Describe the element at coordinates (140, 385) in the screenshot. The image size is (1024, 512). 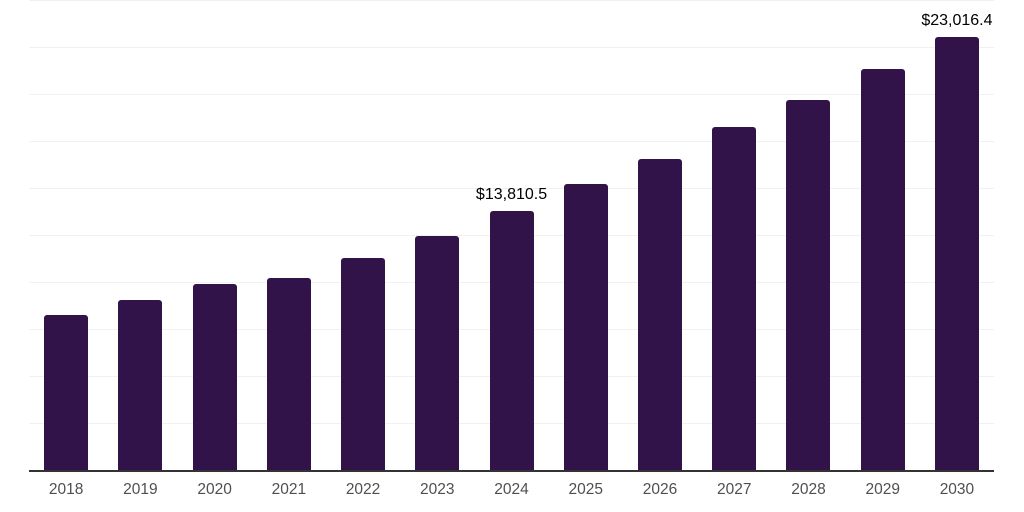
I see `bar-2019` at that location.